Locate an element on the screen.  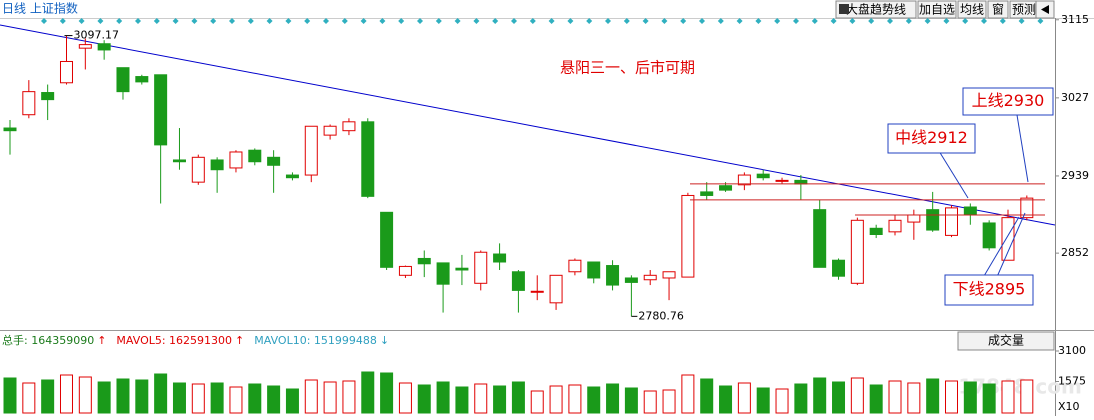
toolbar-button-label: 均线 is located at coordinates (972, 10).